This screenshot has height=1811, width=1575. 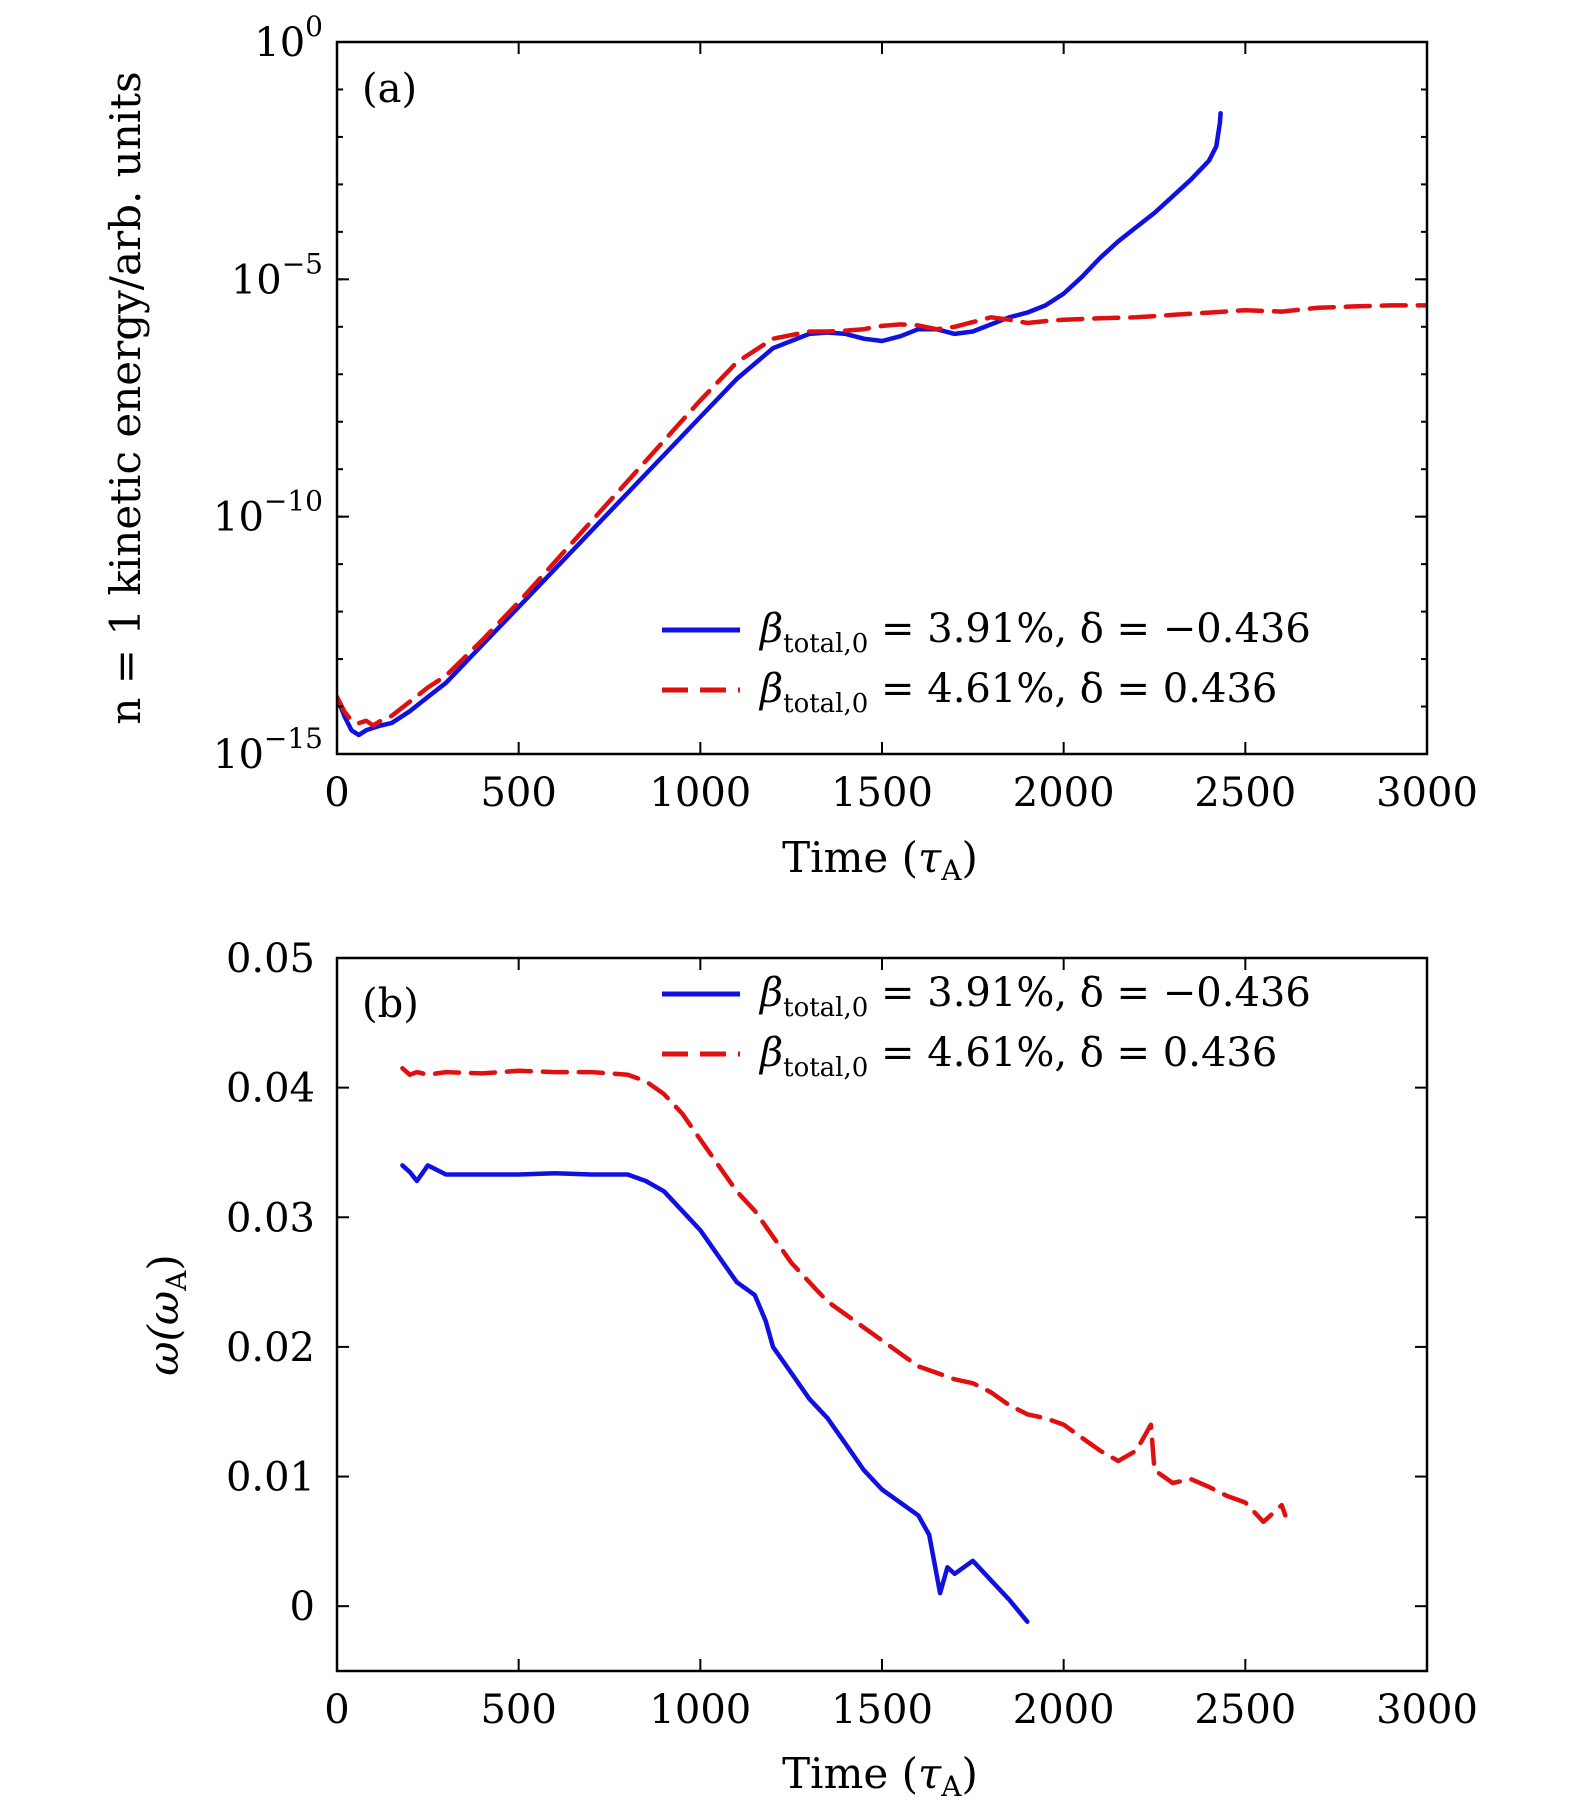 What do you see at coordinates (880, 1776) in the screenshot?
I see `x-axis-label-b: Time (τA)` at bounding box center [880, 1776].